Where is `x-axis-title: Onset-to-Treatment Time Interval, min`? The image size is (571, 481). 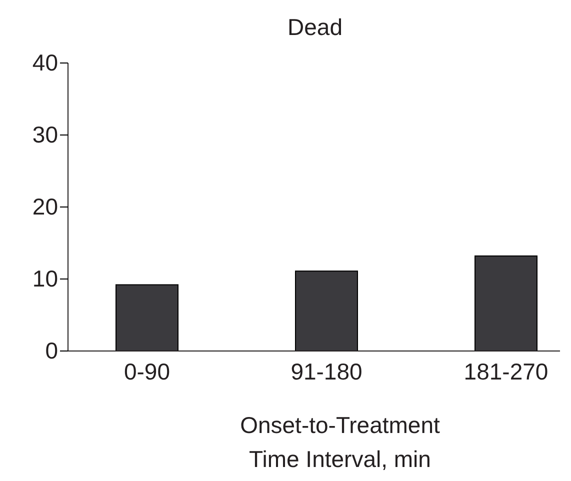 x-axis-title: Onset-to-Treatment Time Interval, min is located at coordinates (340, 442).